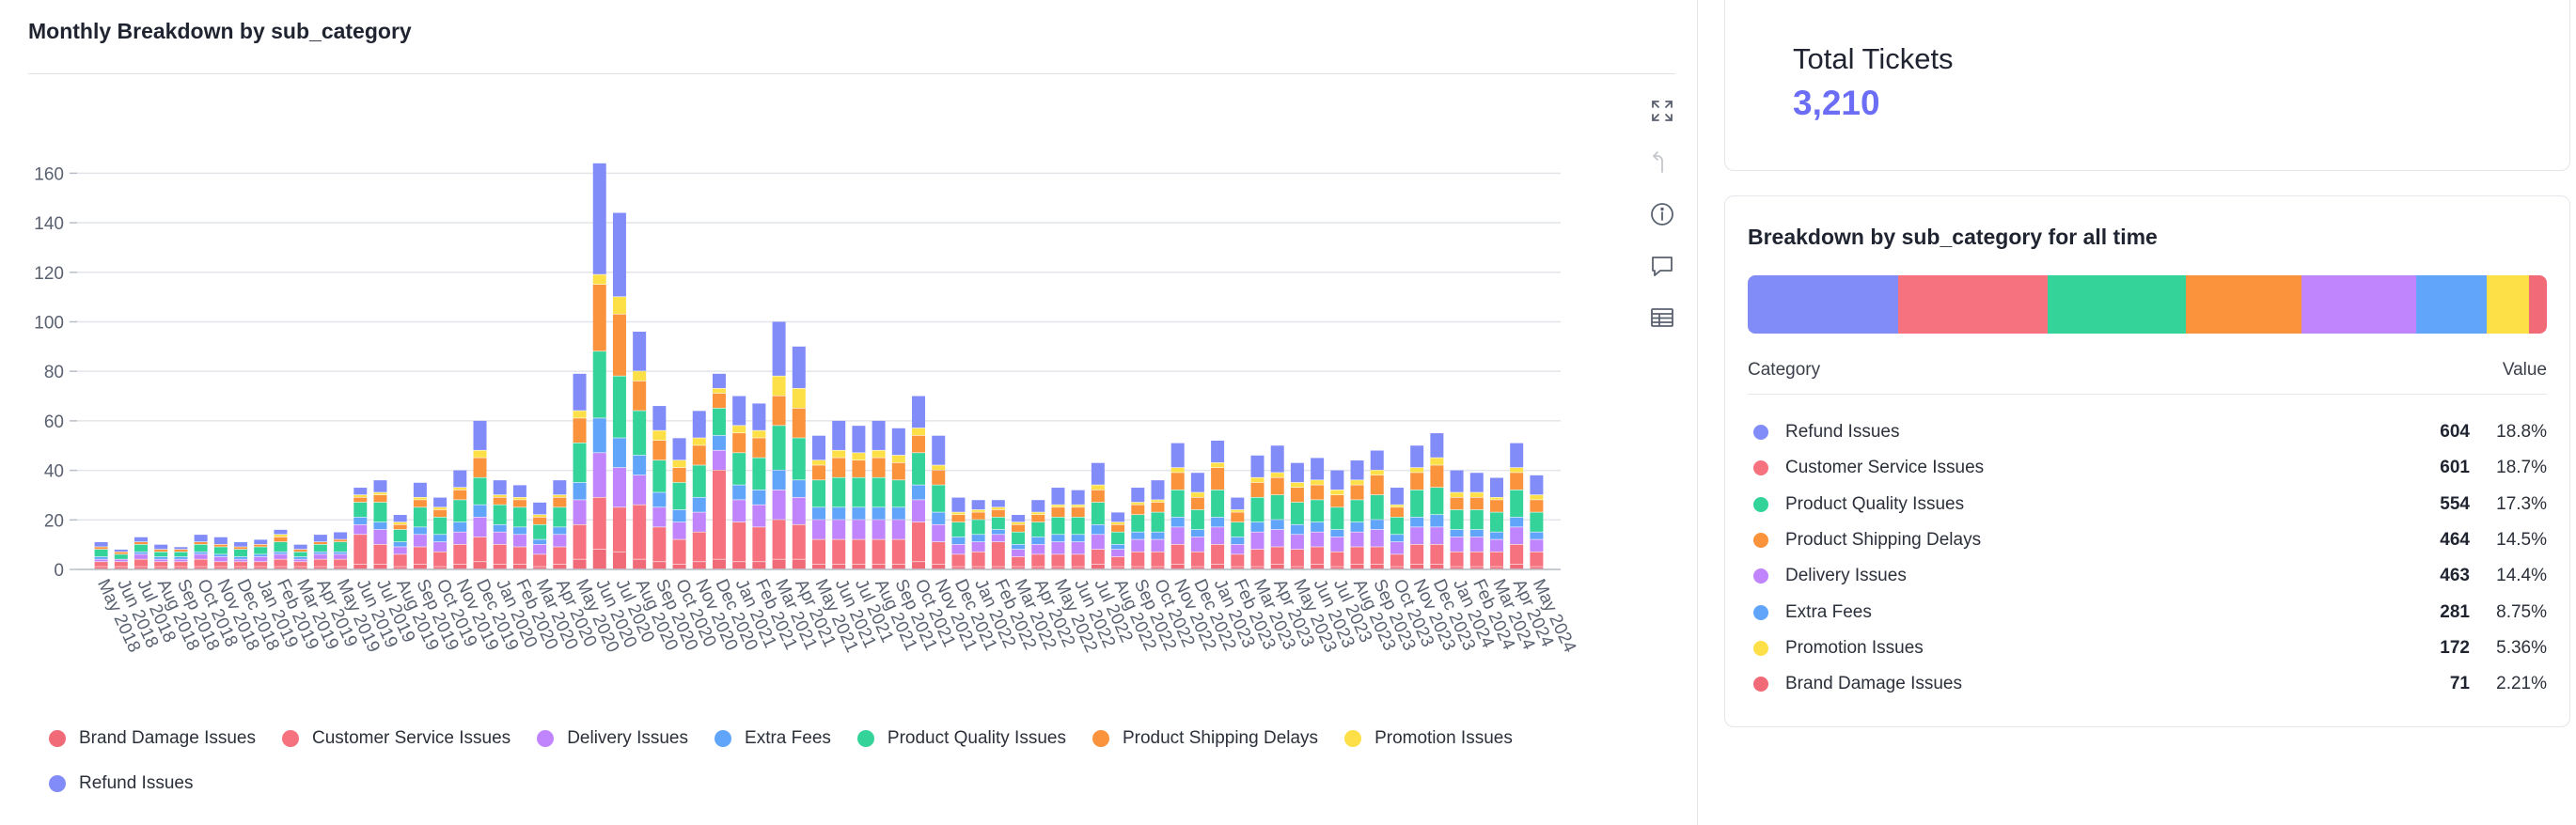 This screenshot has width=2576, height=825. I want to click on legend-item: Delivery Issues, so click(613, 738).